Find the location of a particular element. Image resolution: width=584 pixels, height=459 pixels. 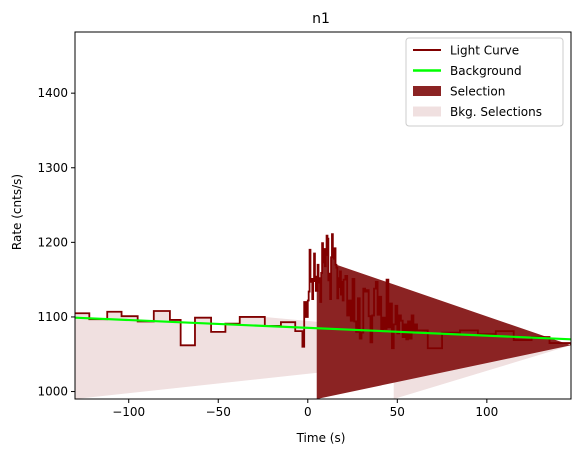

legend-box is located at coordinates (484, 82).